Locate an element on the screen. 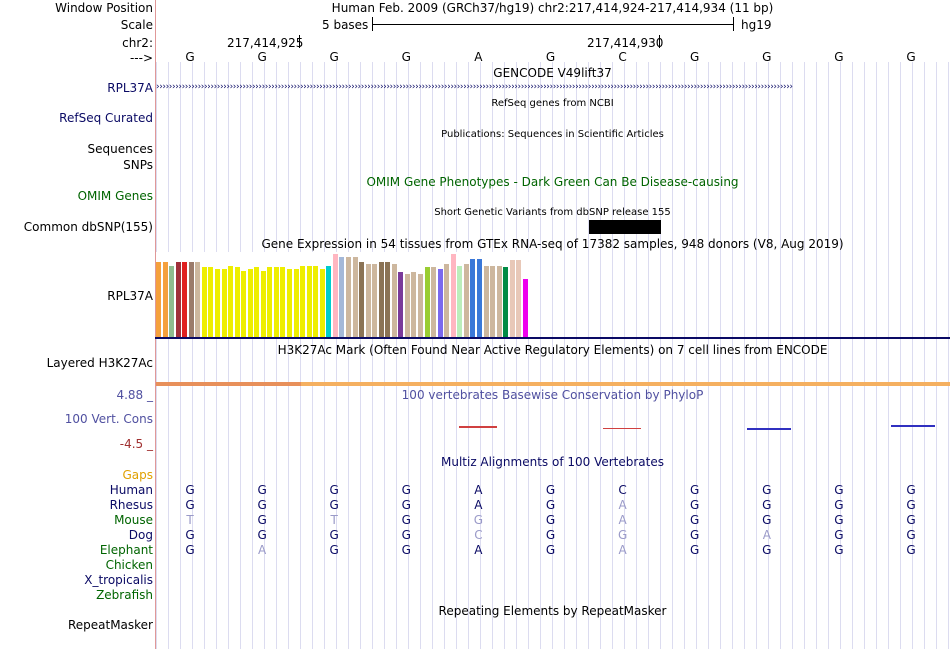  cons-positive-mark is located at coordinates (913, 426).